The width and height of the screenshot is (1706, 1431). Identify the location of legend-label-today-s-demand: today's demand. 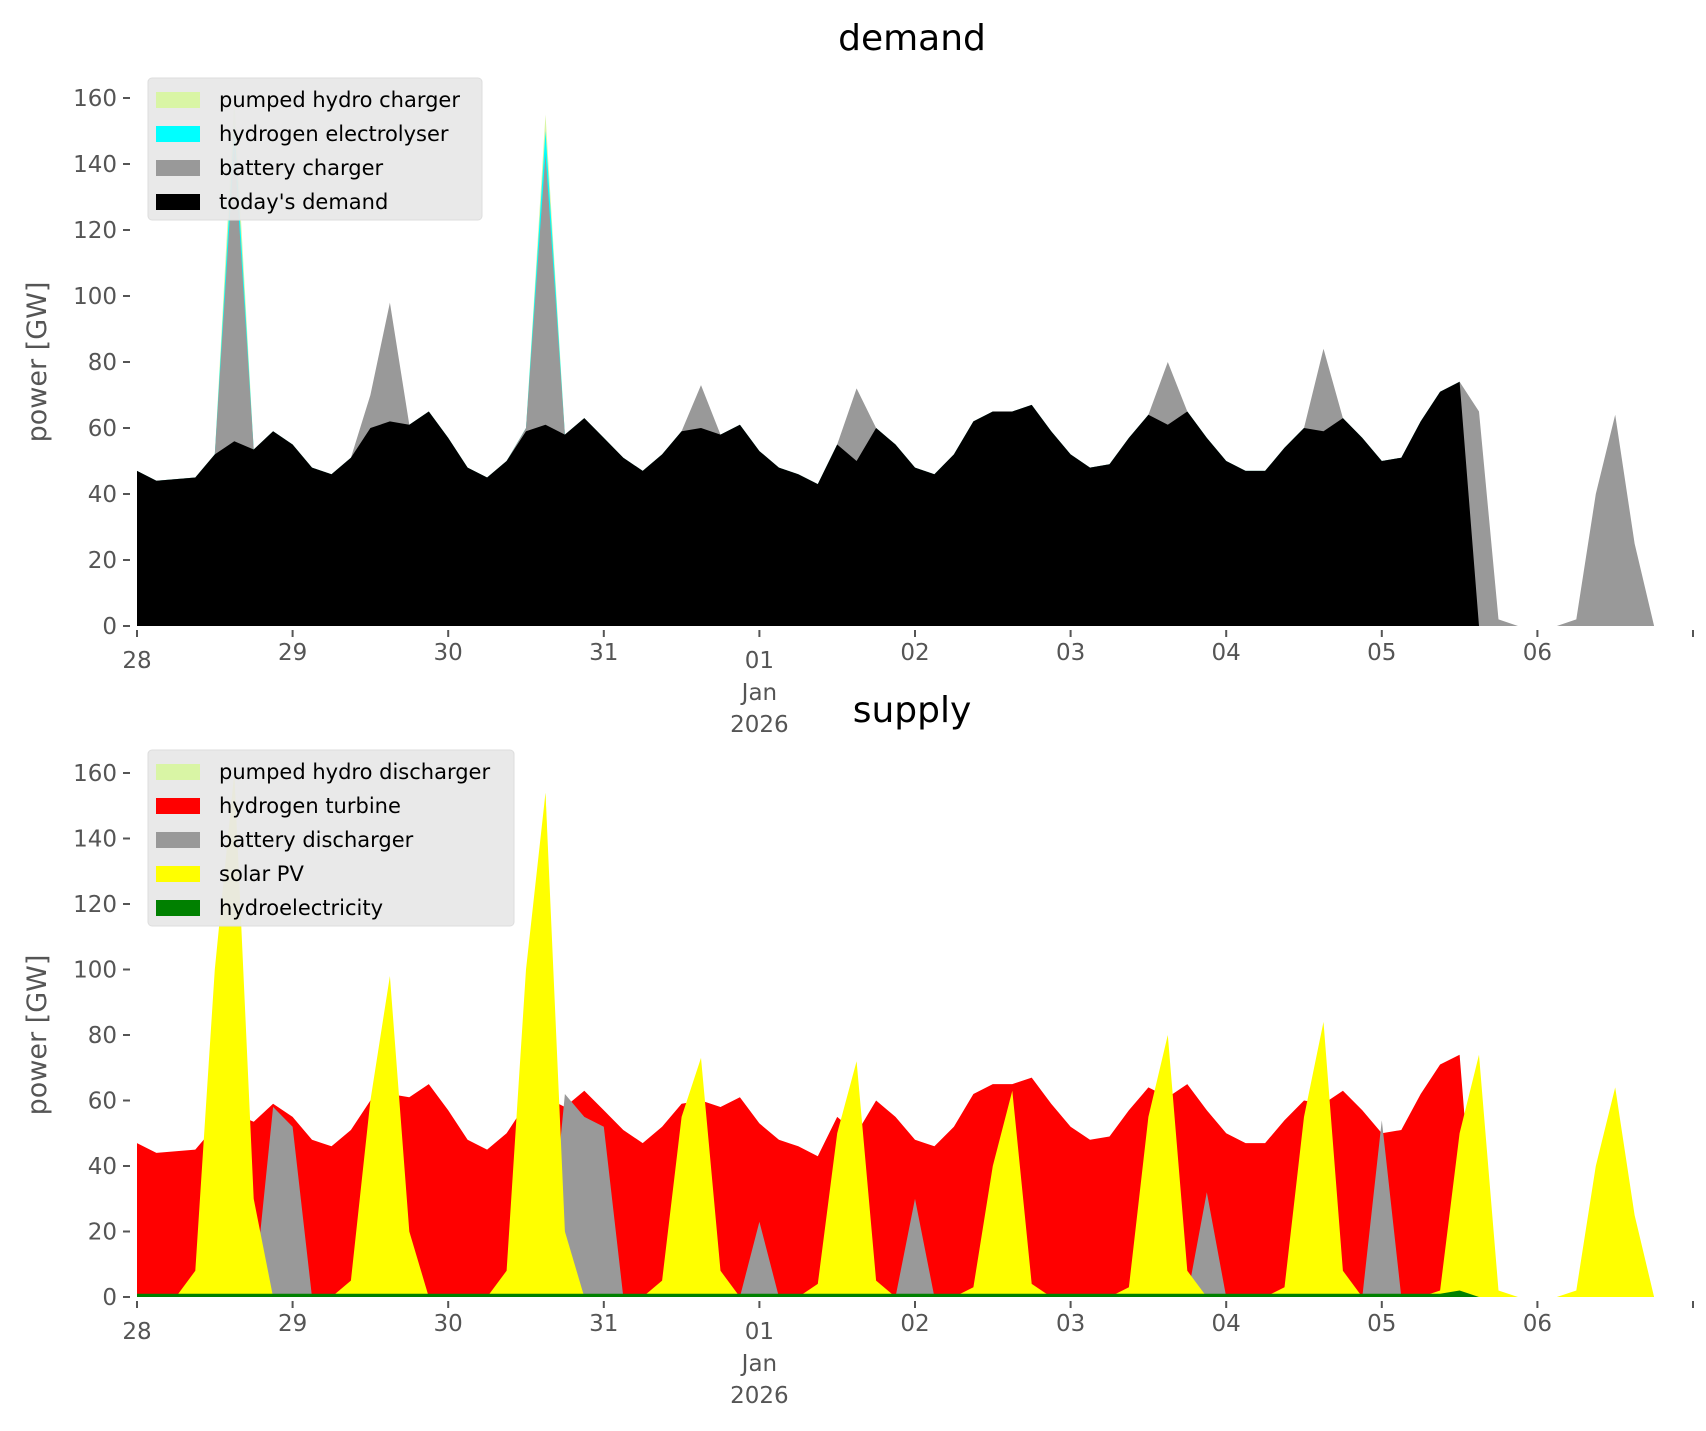
(303, 202).